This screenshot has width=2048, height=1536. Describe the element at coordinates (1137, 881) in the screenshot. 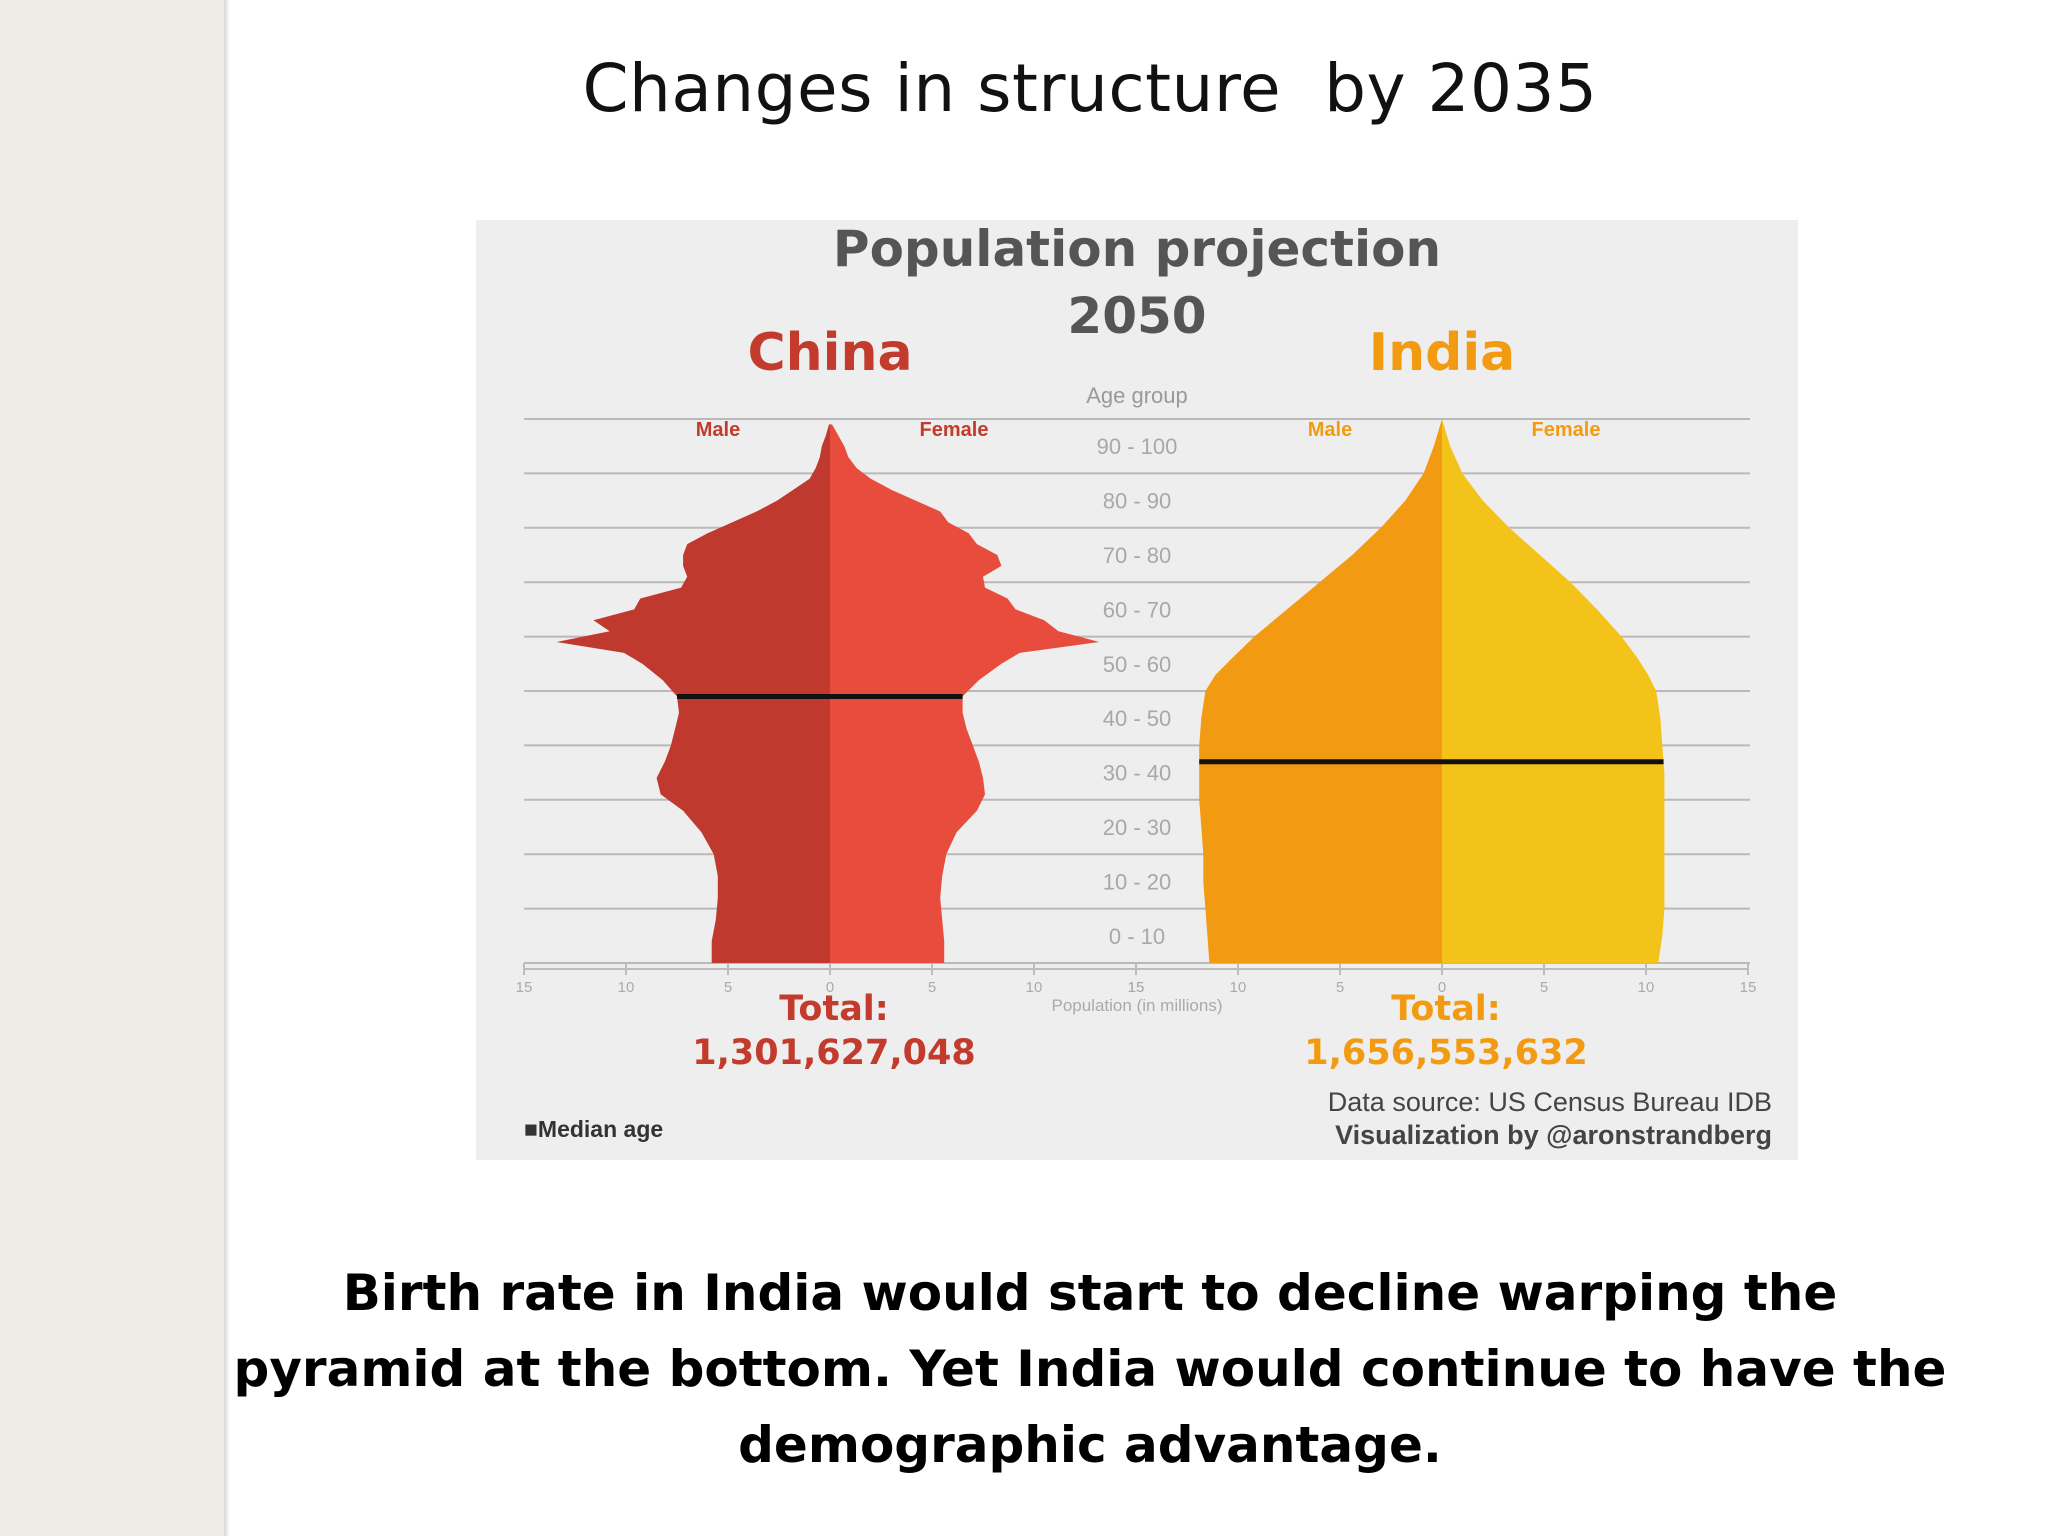

I see `age-group-label: 10 - 20` at that location.